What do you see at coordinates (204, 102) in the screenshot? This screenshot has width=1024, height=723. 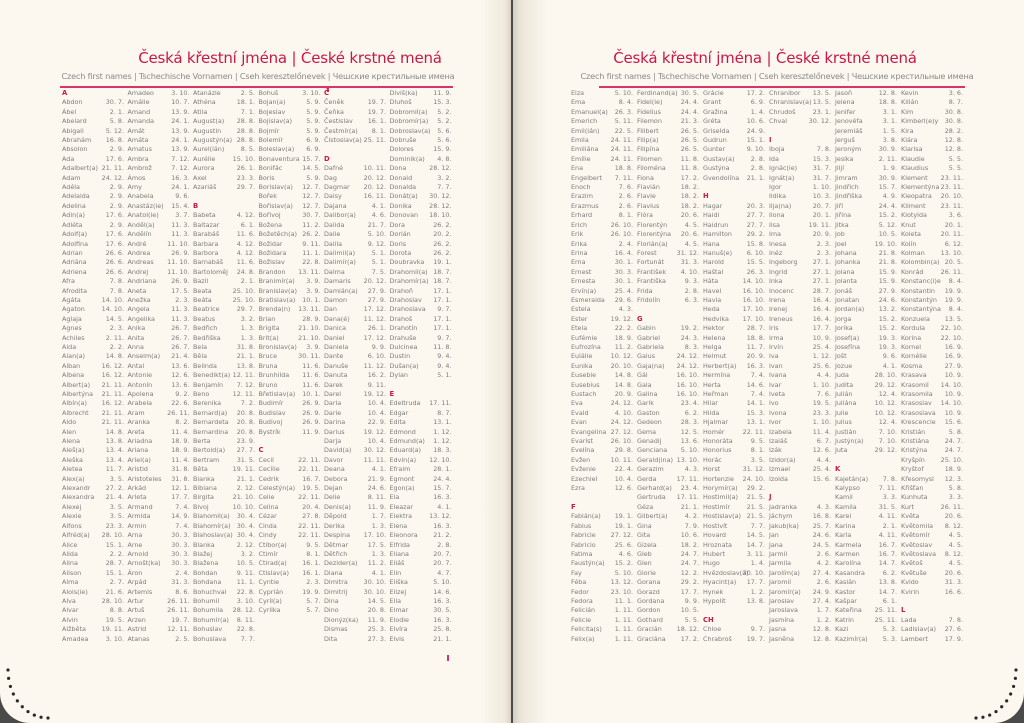 I see `first-name: Athéna` at bounding box center [204, 102].